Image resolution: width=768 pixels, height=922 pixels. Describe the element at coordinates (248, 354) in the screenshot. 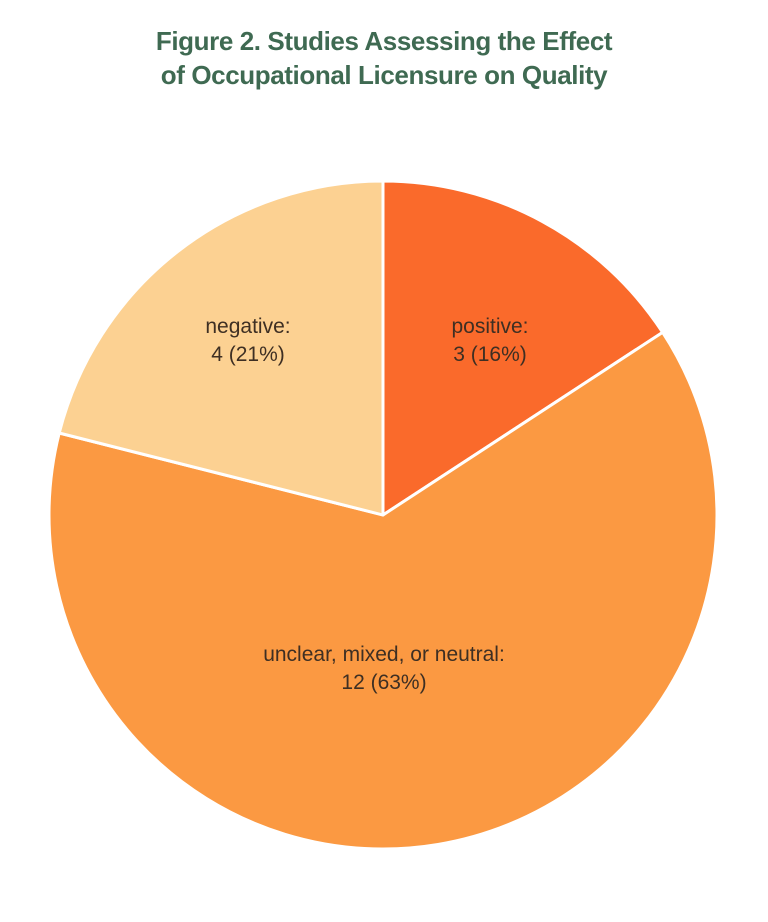

I see `slice-label-value: 4 (21%)` at that location.